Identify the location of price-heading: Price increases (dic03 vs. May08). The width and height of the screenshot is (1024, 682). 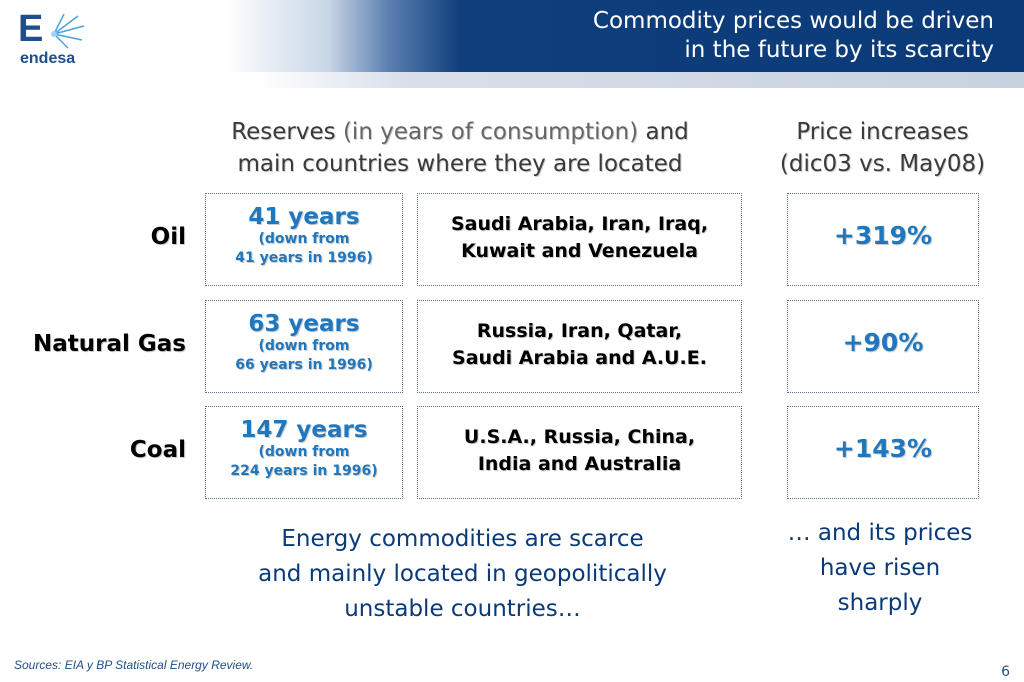
(882, 148).